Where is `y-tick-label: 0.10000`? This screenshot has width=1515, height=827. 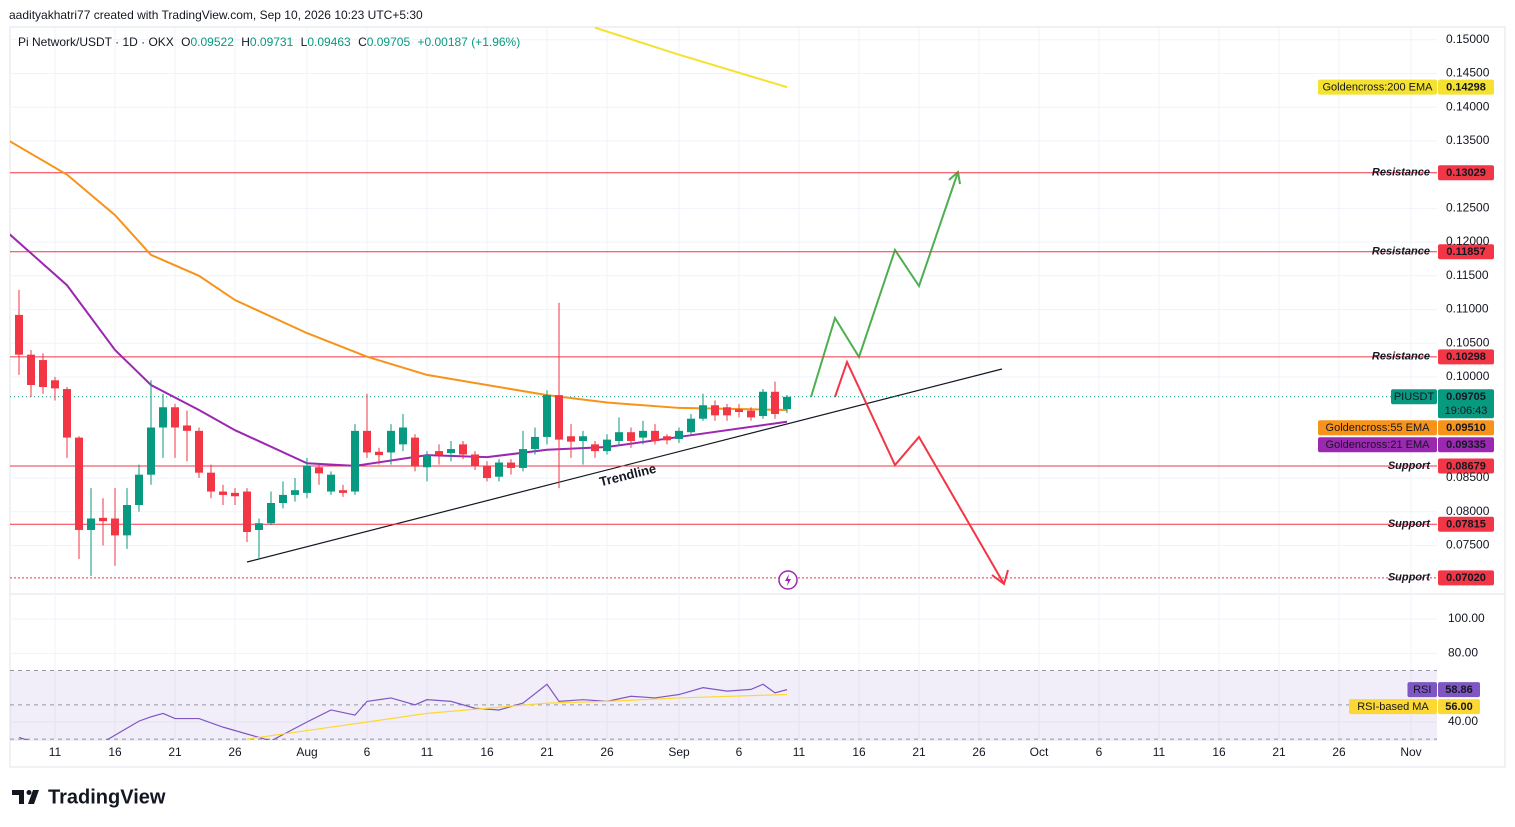 y-tick-label: 0.10000 is located at coordinates (1468, 376).